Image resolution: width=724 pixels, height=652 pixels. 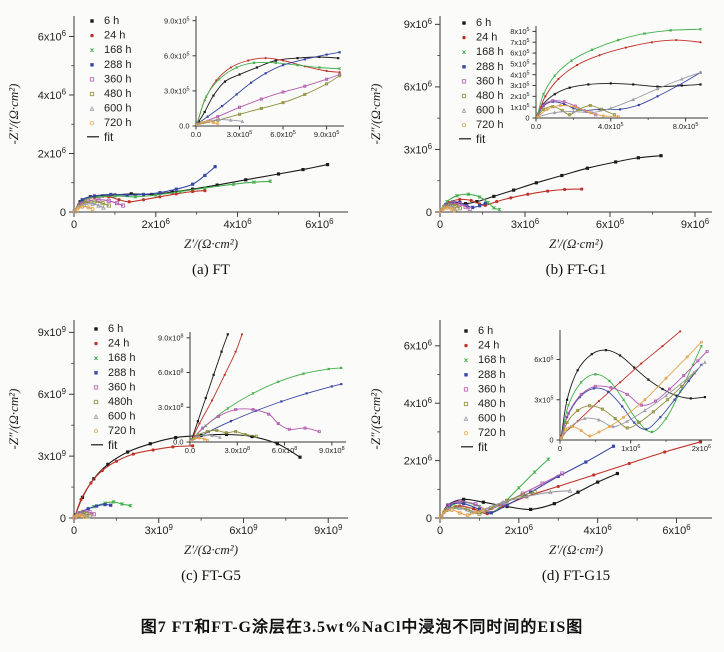 I want to click on svg-text: 3x10⁵, so click(x=519, y=85).